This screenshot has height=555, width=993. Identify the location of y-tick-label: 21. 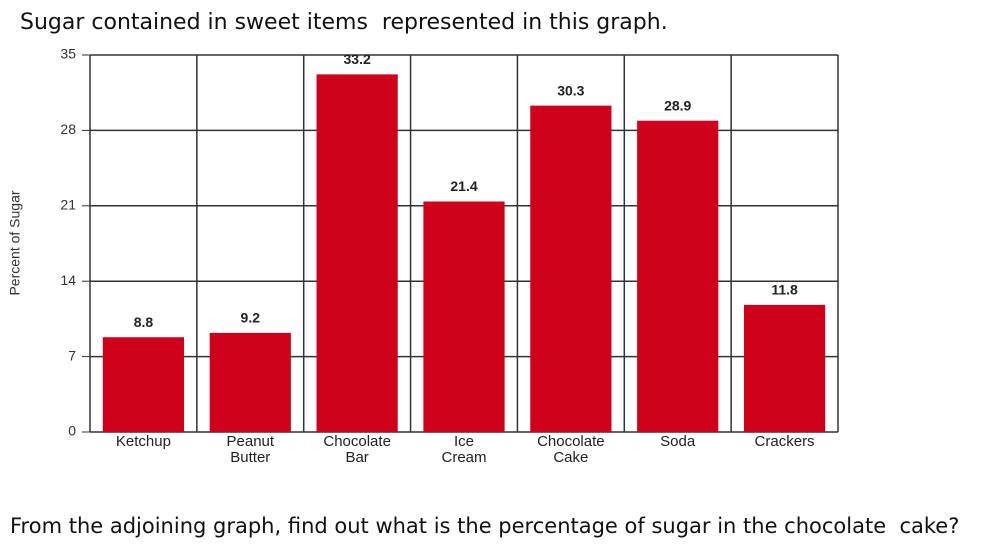
(68, 205).